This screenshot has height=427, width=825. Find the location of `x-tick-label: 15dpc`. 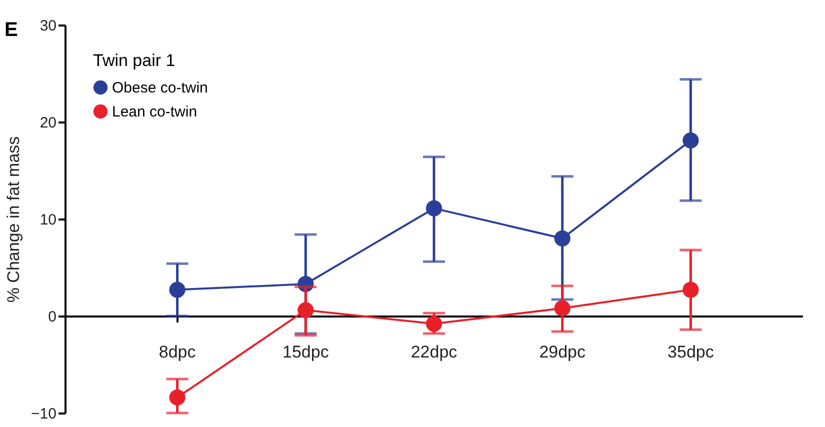

x-tick-label: 15dpc is located at coordinates (306, 352).